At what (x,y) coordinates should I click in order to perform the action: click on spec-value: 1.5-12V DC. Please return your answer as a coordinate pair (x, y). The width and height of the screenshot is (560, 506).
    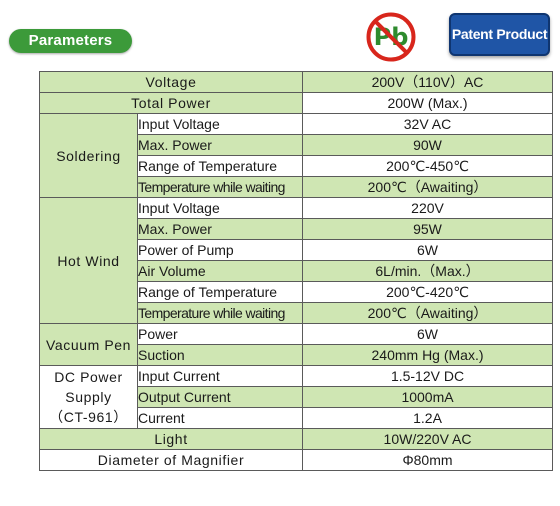
    Looking at the image, I should click on (428, 376).